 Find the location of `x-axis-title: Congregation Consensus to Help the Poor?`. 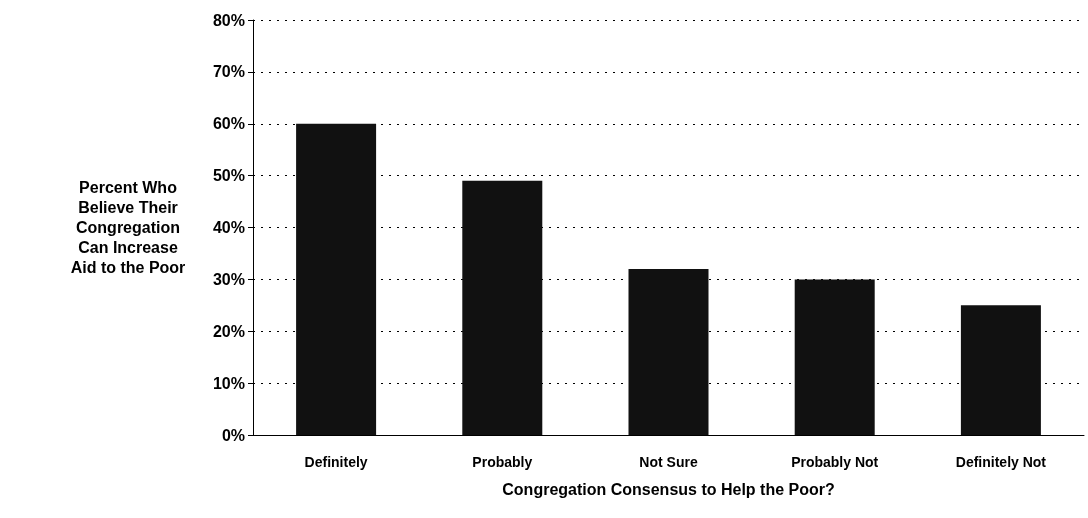

x-axis-title: Congregation Consensus to Help the Poor? is located at coordinates (668, 489).